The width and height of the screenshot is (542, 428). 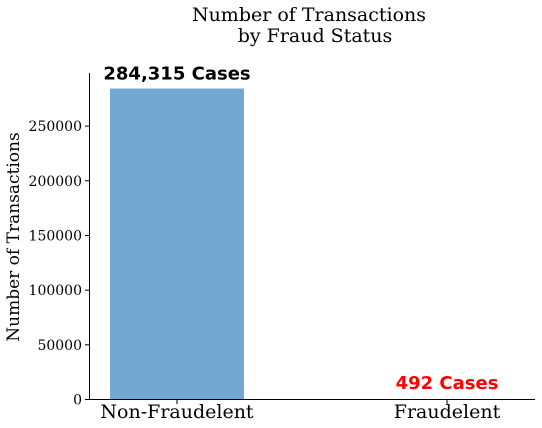 I want to click on x-ticks-group: Non-Fraudelent Fraudelent, so click(x=300, y=411).